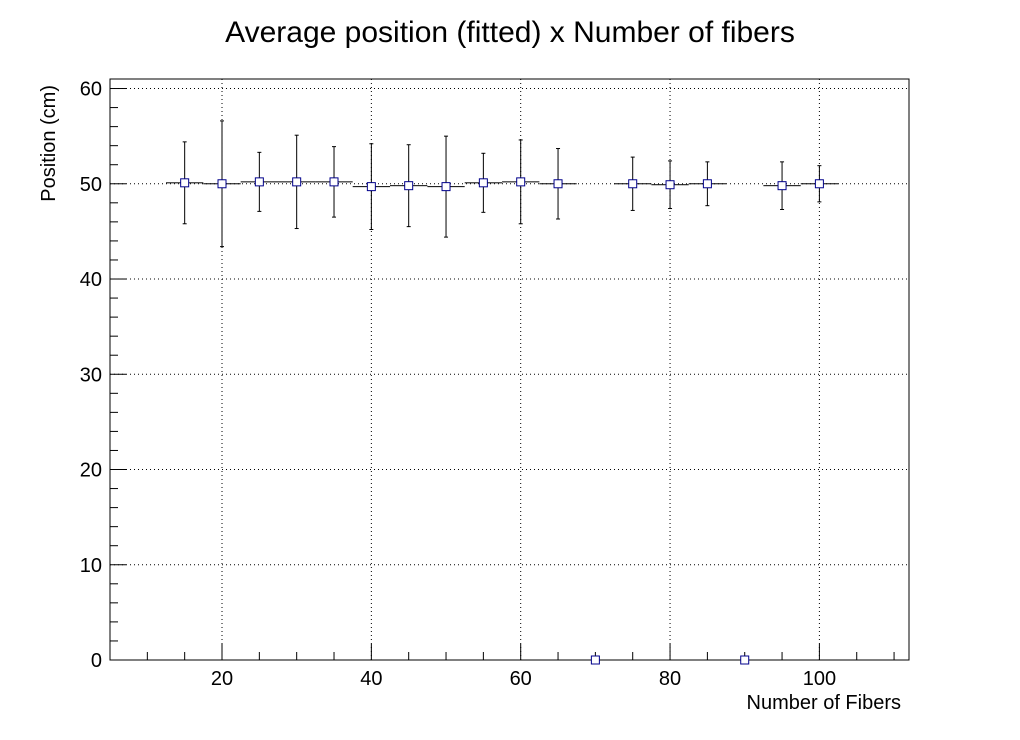 This screenshot has width=1020, height=740. I want to click on x-tick-label: 60, so click(521, 679).